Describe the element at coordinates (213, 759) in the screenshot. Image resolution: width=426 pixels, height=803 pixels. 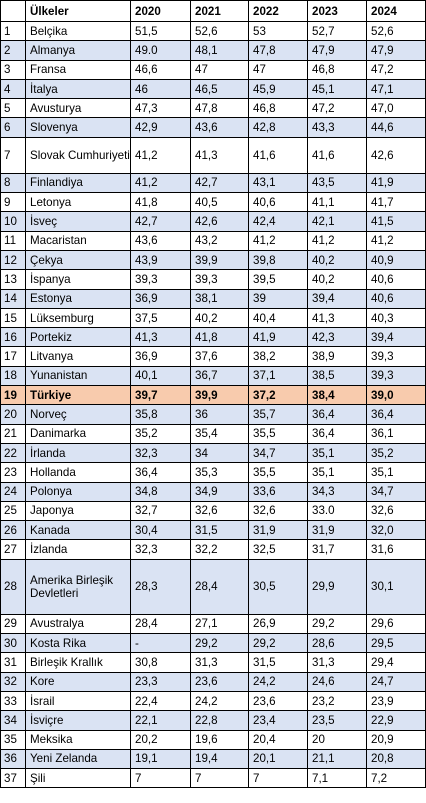
I see `table-row: 36 Yeni Zelanda 19,1 19,4 20,1 21,1 20,8` at that location.